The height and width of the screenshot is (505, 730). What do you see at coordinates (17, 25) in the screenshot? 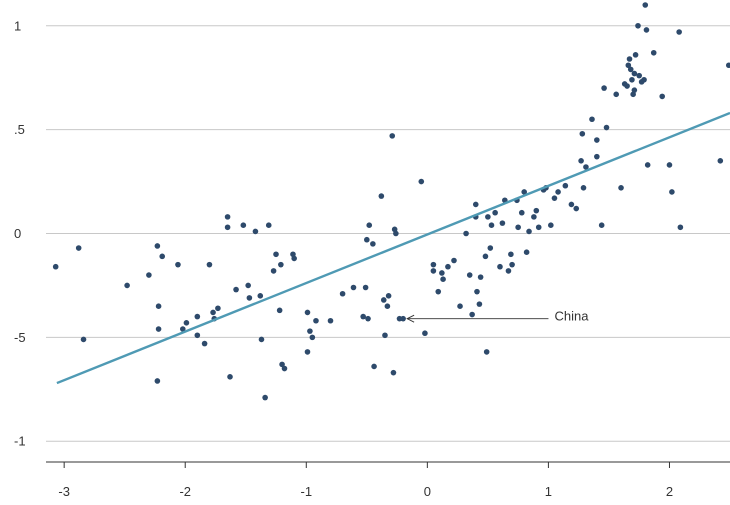
I see `y-tick-label: 1` at bounding box center [17, 25].